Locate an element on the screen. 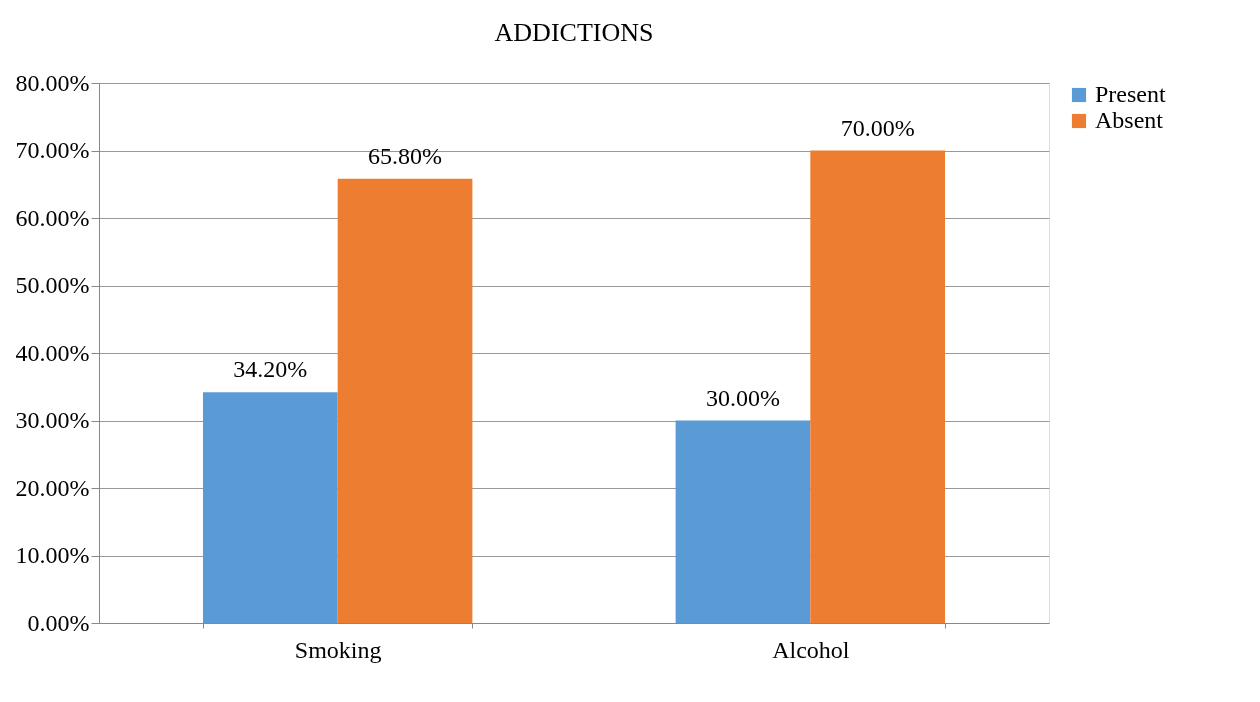  x-tick-label: Alcohol is located at coordinates (811, 649).